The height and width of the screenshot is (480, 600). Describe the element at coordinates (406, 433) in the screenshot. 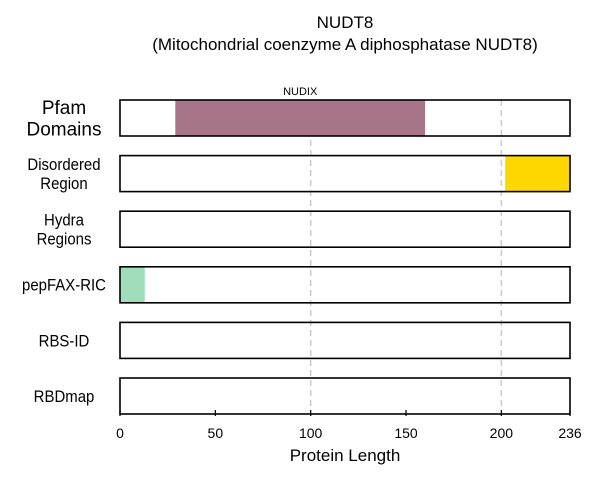

I see `x-tick-label-150: 150` at that location.